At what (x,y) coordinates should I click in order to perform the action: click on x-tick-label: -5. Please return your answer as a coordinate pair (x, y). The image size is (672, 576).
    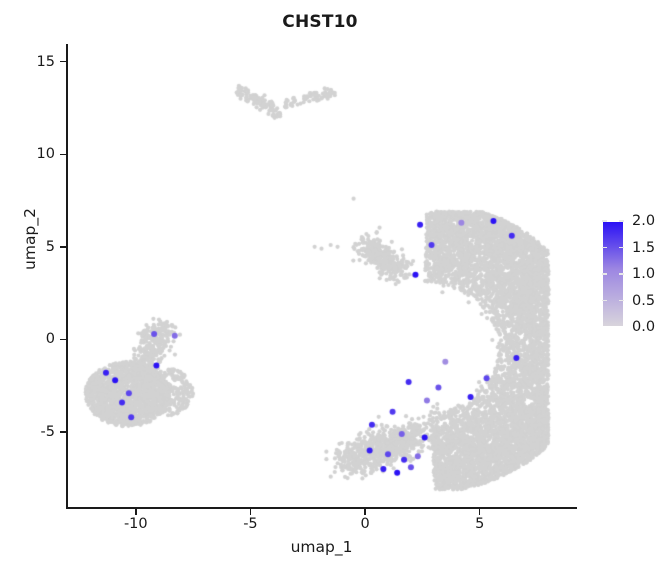
    Looking at the image, I should click on (250, 524).